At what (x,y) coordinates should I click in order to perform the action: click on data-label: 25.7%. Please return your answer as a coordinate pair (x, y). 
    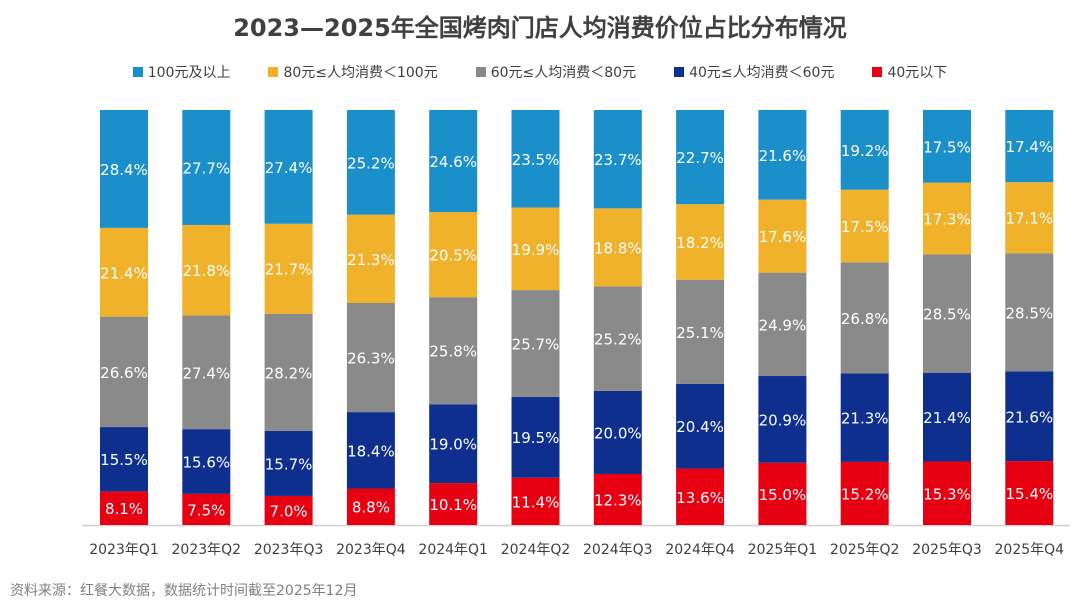
    Looking at the image, I should click on (536, 344).